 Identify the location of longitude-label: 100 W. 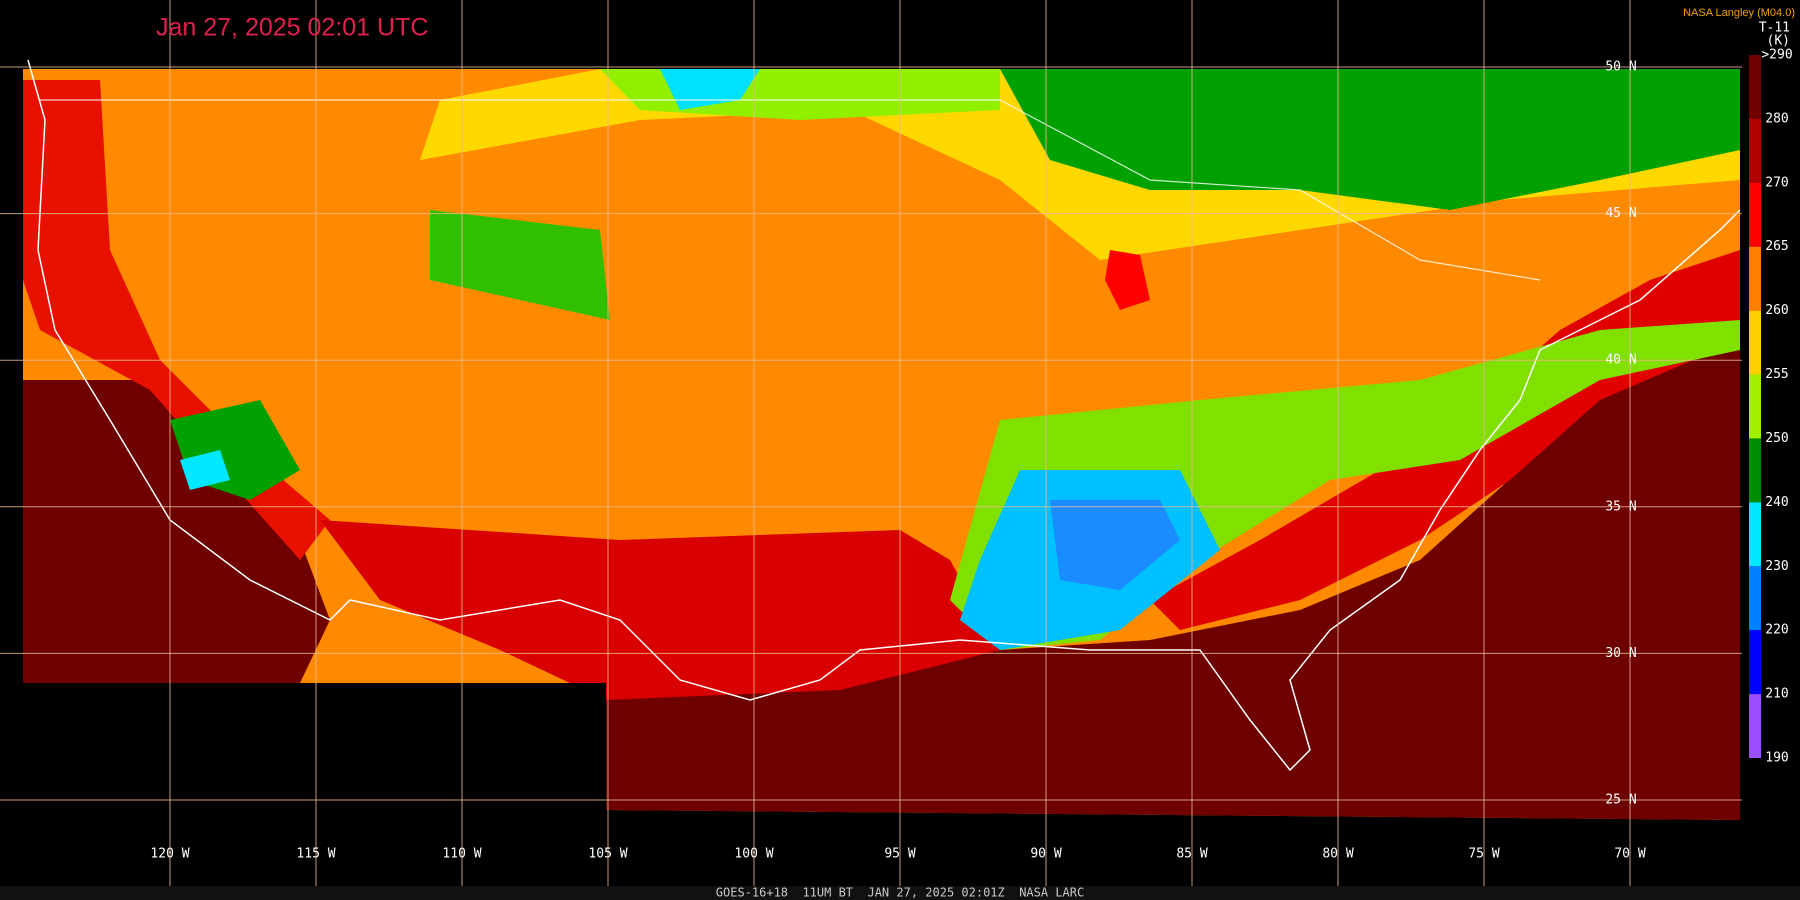
(753, 854).